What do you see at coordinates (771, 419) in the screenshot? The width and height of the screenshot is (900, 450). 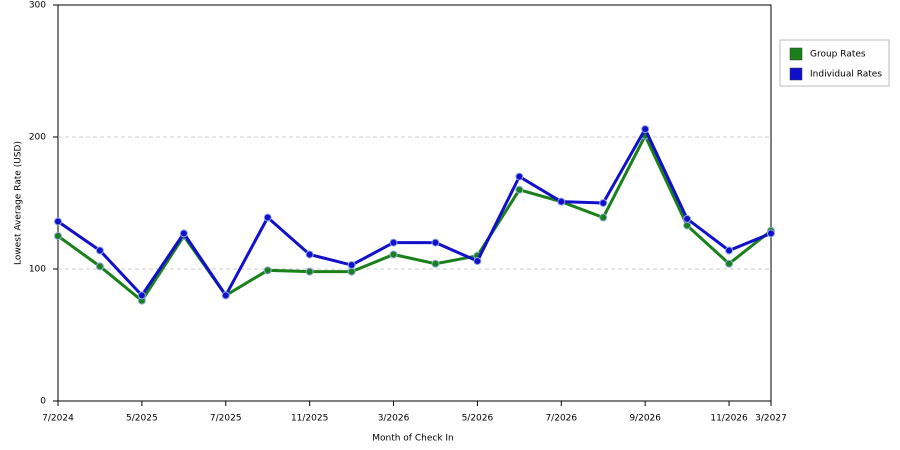 I see `x-tick-label: 3/2027` at bounding box center [771, 419].